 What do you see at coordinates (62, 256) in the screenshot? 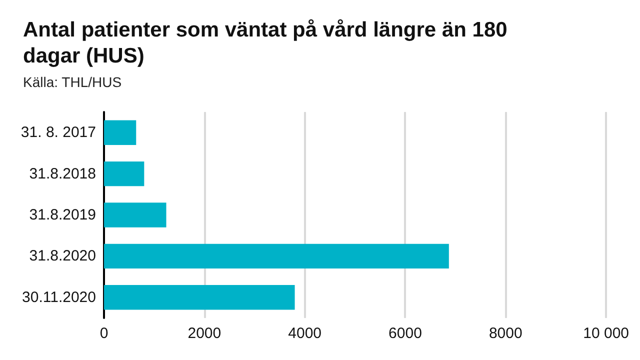
I see `y-tick-label: 31.8.2020` at bounding box center [62, 256].